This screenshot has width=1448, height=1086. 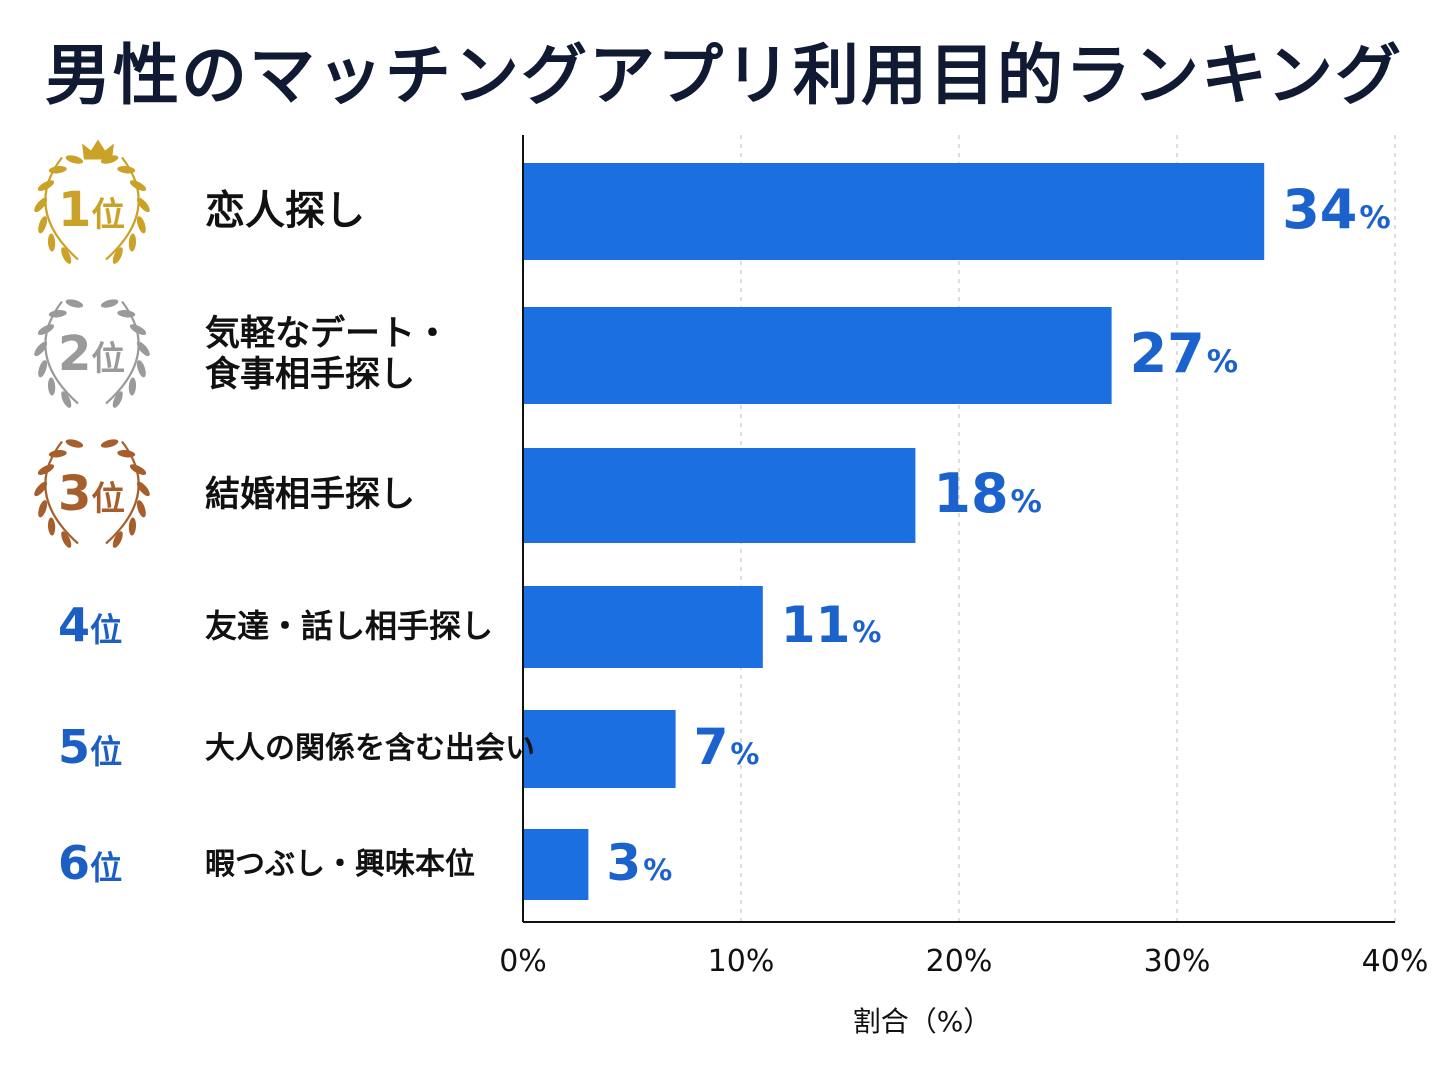 I want to click on data-label-value: 11, so click(x=815, y=625).